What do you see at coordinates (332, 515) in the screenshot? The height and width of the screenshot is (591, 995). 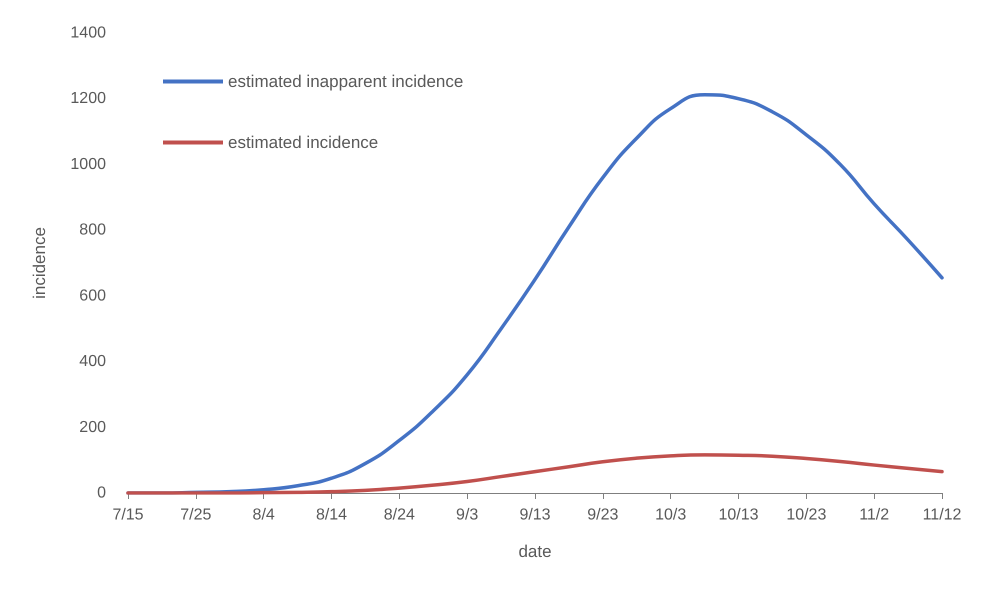 I see `x-tick-label: 8/14` at bounding box center [332, 515].